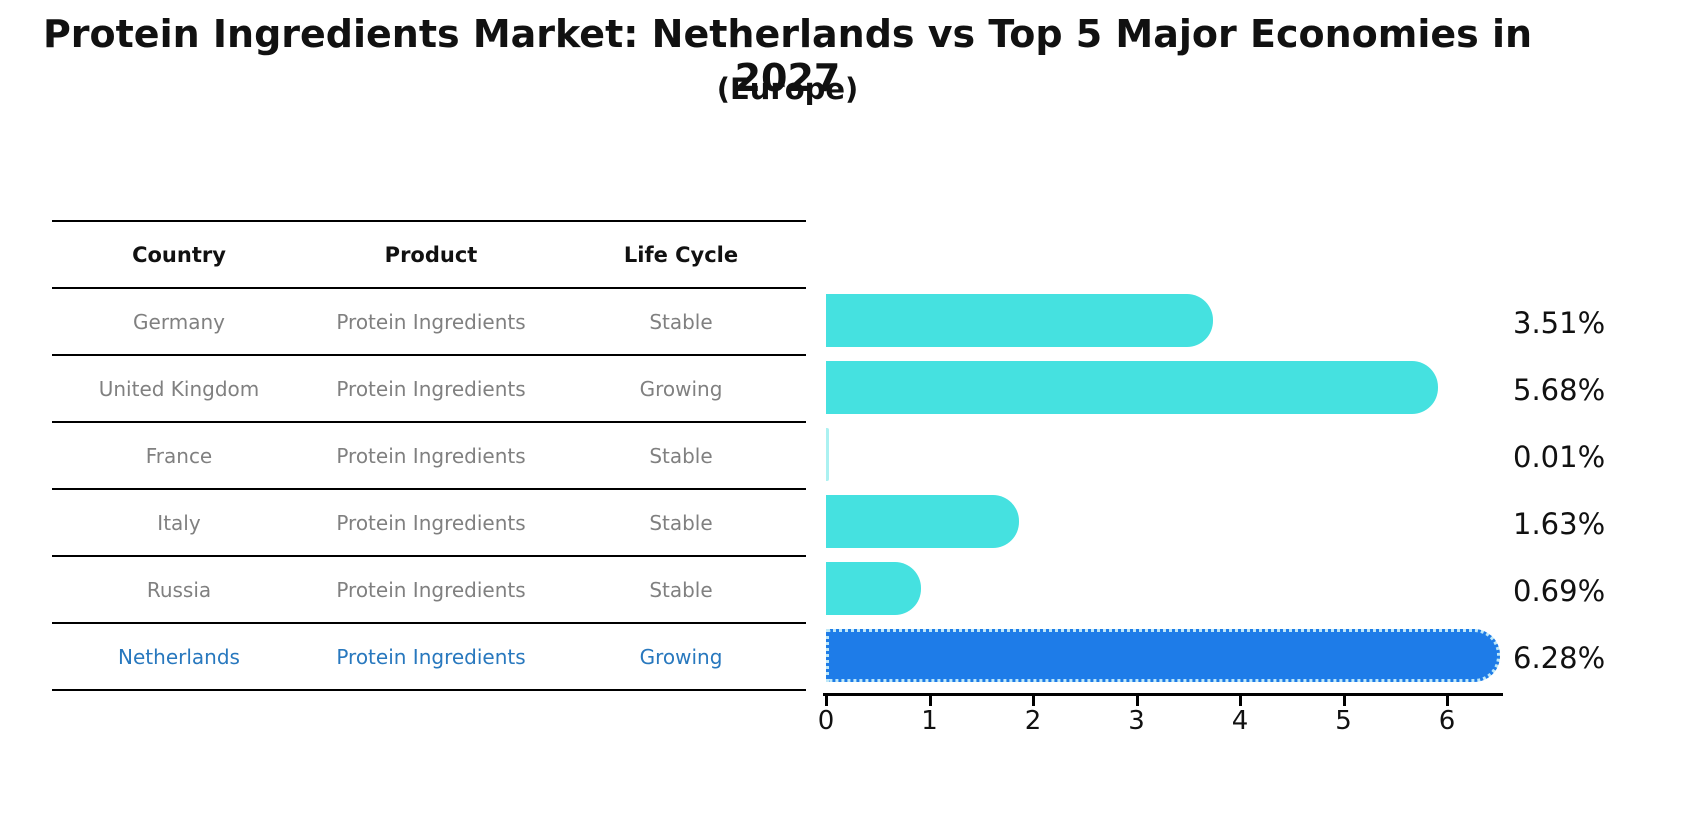  I want to click on bar-value-label: 6.28%, so click(1559, 657).